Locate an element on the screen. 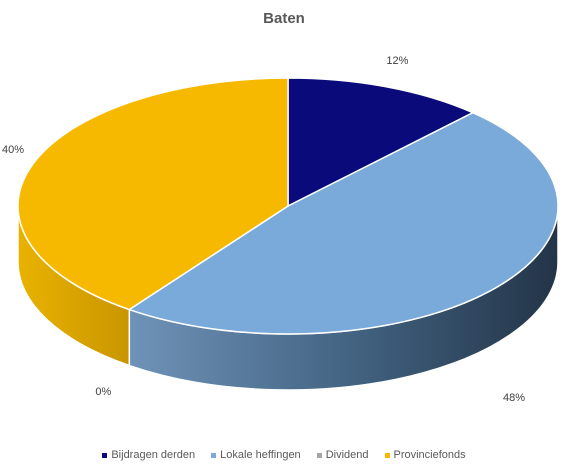 The height and width of the screenshot is (468, 568). legend-label: Provinciefonds is located at coordinates (429, 455).